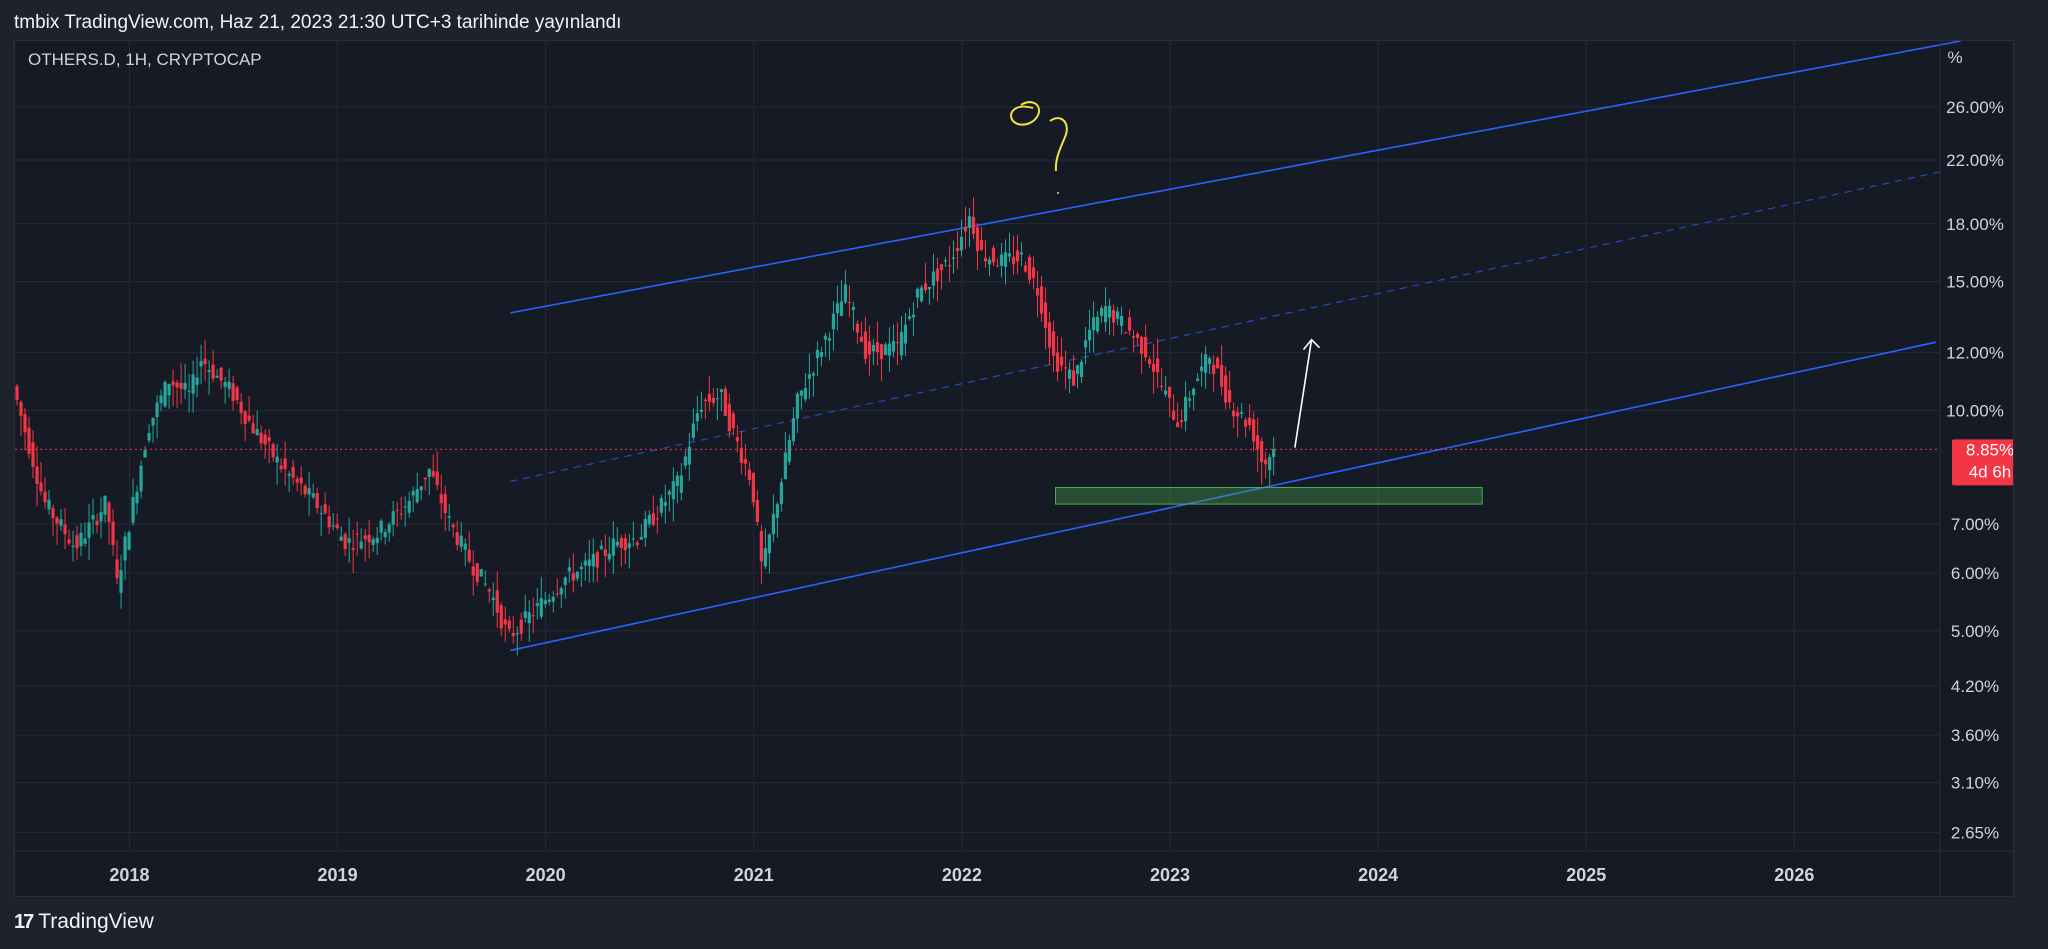  I want to click on y-tick-label: 6.00%, so click(1975, 573).